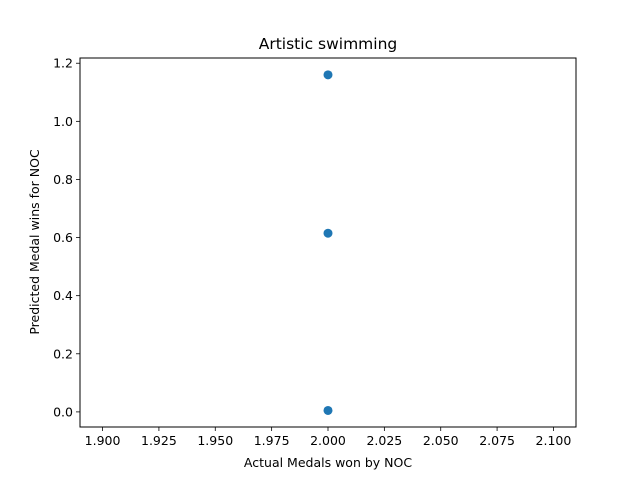 The width and height of the screenshot is (640, 480). Describe the element at coordinates (215, 440) in the screenshot. I see `x-tick-label: 1.950` at that location.